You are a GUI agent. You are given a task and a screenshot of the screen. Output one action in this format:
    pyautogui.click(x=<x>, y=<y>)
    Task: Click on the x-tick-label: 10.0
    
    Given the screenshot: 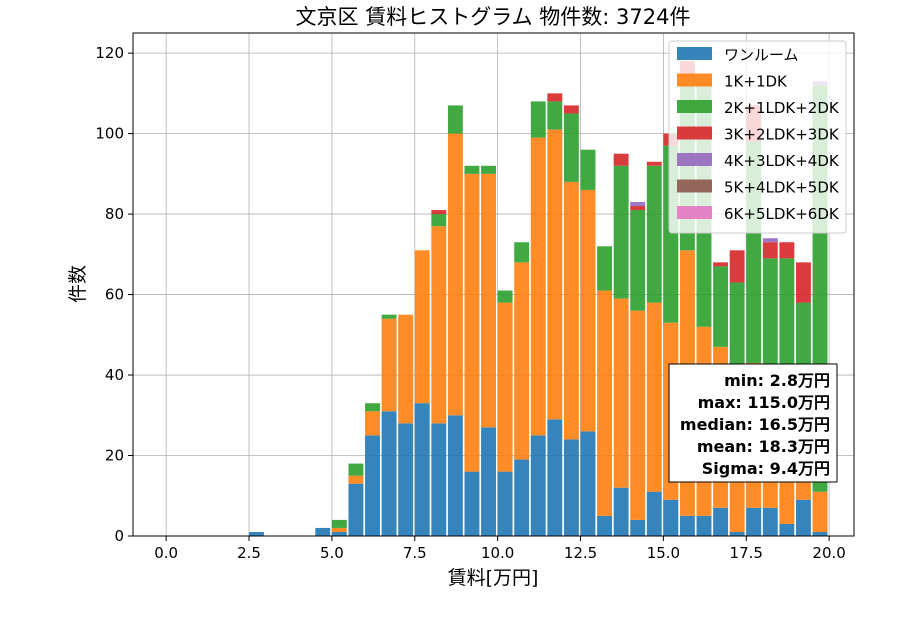 What is the action you would take?
    pyautogui.click(x=497, y=553)
    